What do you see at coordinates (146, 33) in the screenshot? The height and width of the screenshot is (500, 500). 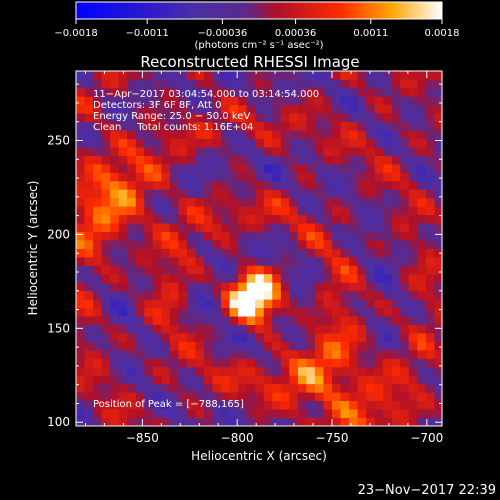 I see `colorbar-tick-label: −0.0011` at bounding box center [146, 33].